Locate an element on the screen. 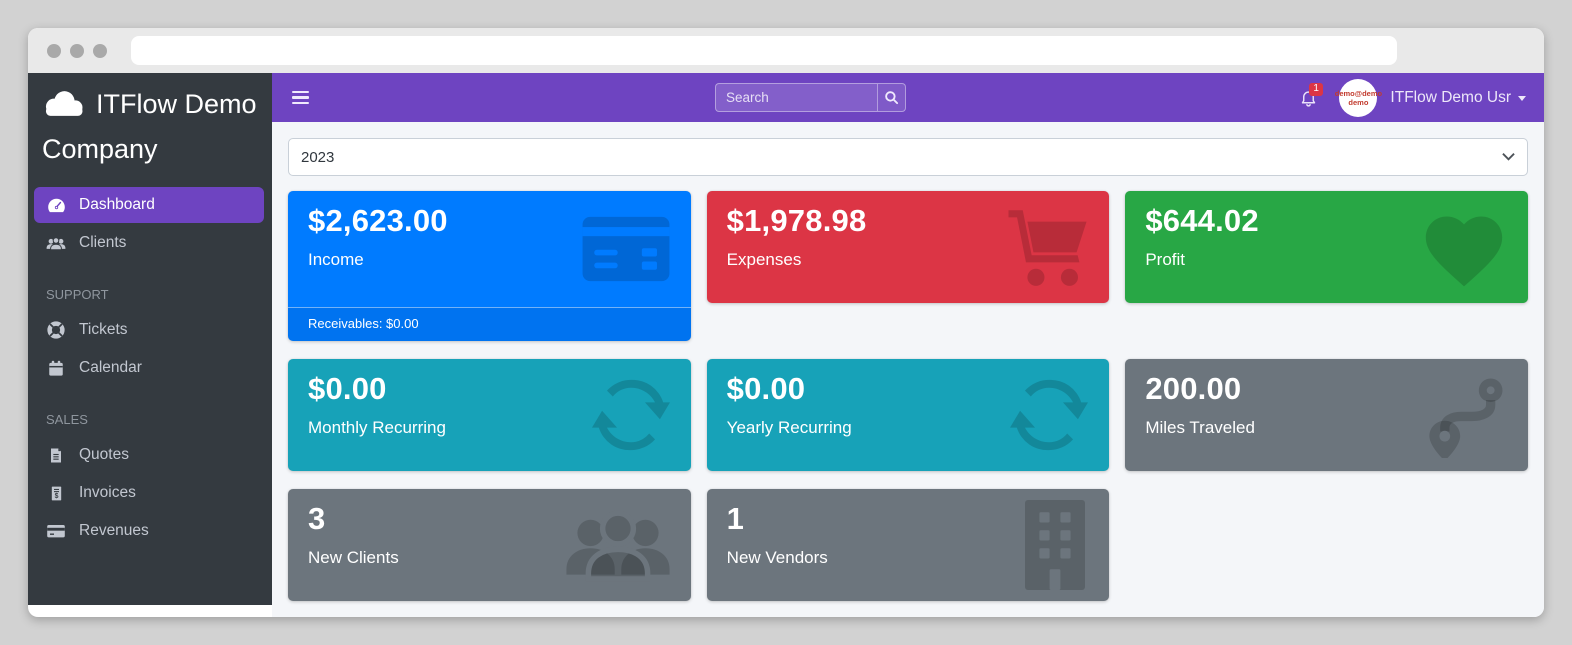 This screenshot has width=1572, height=645. user-name: ITFlow Demo Usr is located at coordinates (1450, 97).